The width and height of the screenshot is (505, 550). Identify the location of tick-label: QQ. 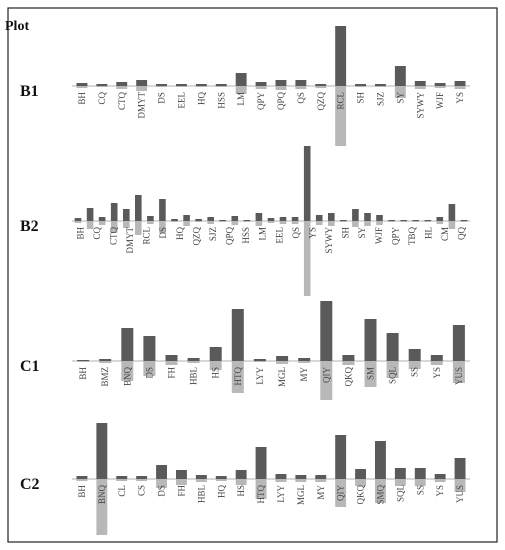
(462, 232).